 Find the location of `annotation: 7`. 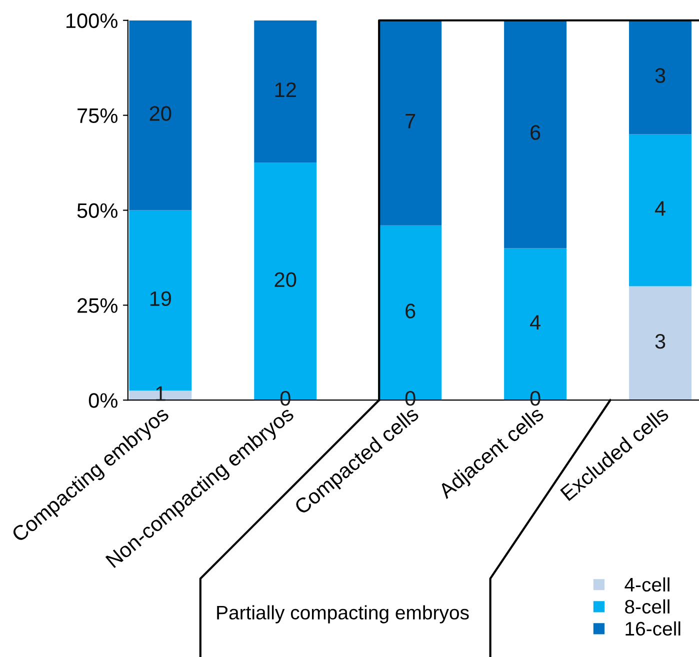

annotation: 7 is located at coordinates (411, 121).